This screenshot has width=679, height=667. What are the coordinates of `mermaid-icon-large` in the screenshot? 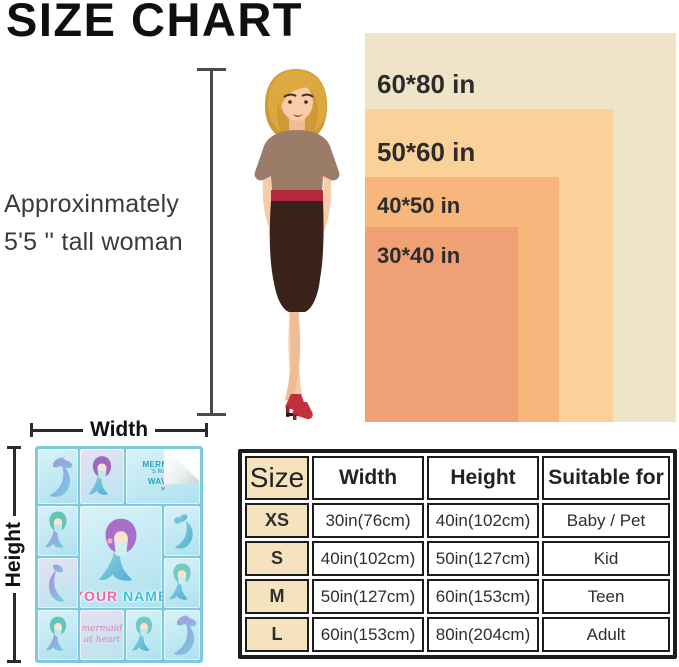 It's located at (117, 549).